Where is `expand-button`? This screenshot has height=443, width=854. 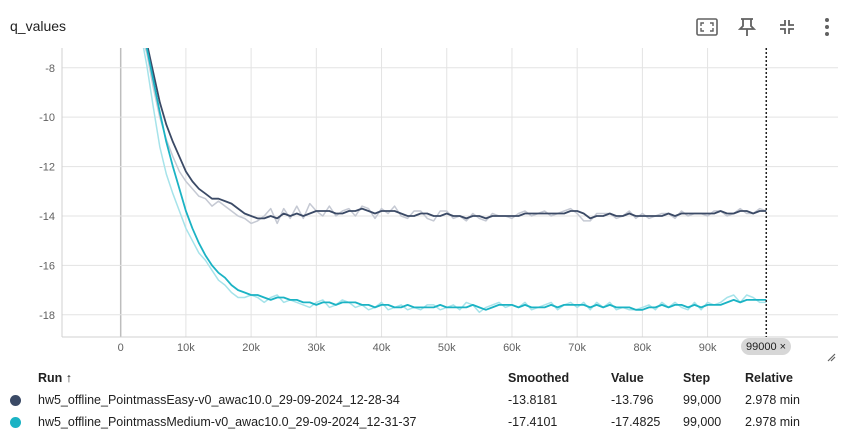 expand-button is located at coordinates (787, 27).